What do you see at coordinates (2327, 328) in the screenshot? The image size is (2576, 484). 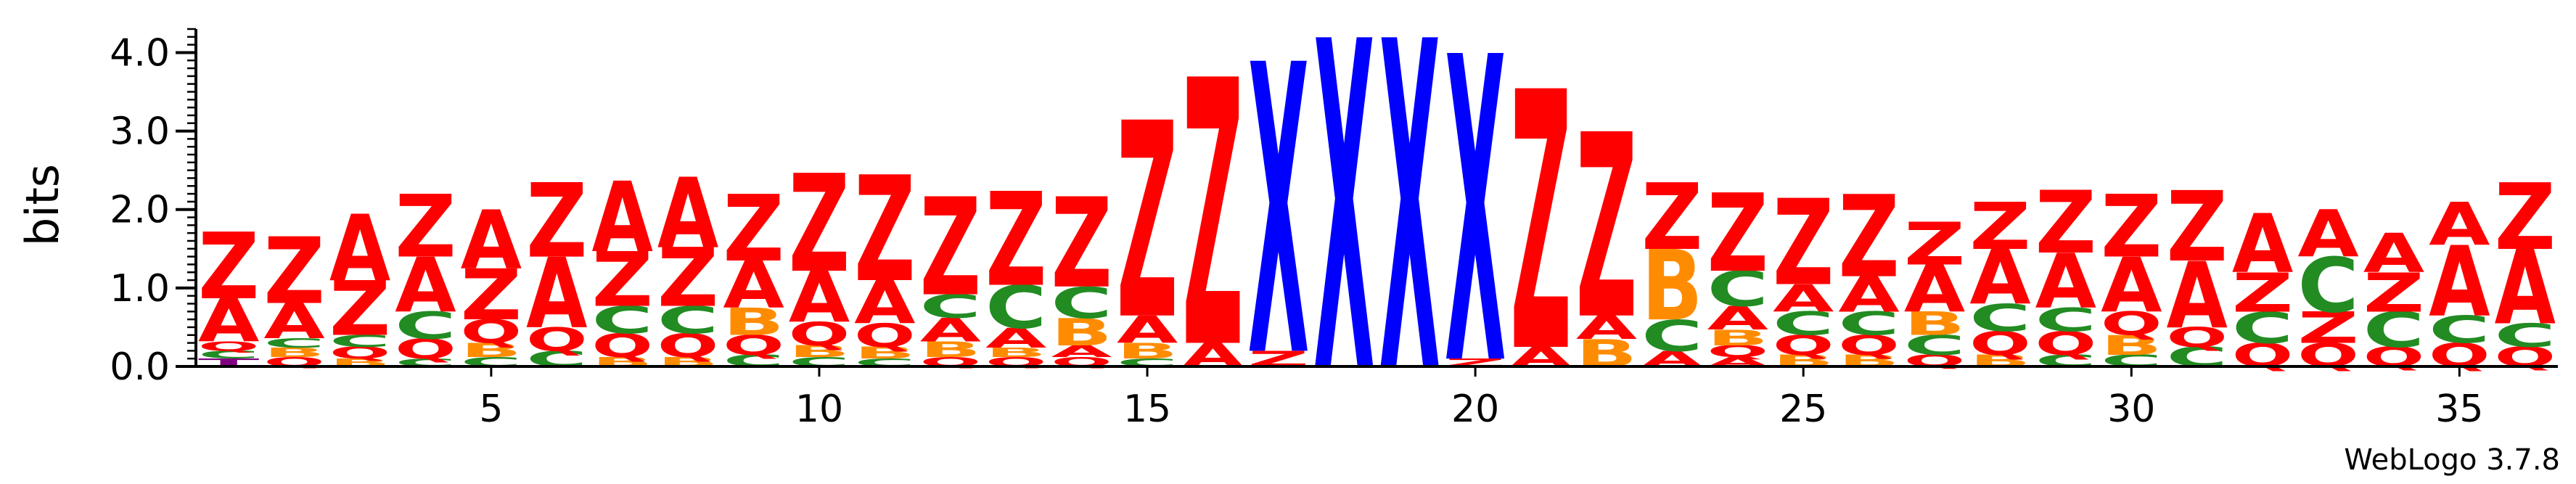 I see `logo-letter-Z-pos-33: Z` at bounding box center [2327, 328].